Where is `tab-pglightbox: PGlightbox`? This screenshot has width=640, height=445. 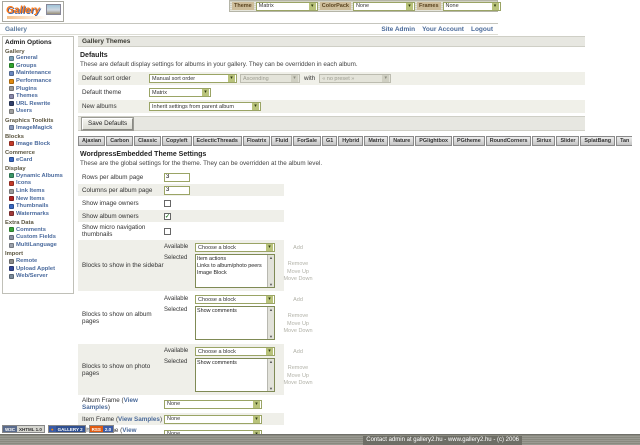
tab-pglightbox: PGlightbox is located at coordinates (434, 141).